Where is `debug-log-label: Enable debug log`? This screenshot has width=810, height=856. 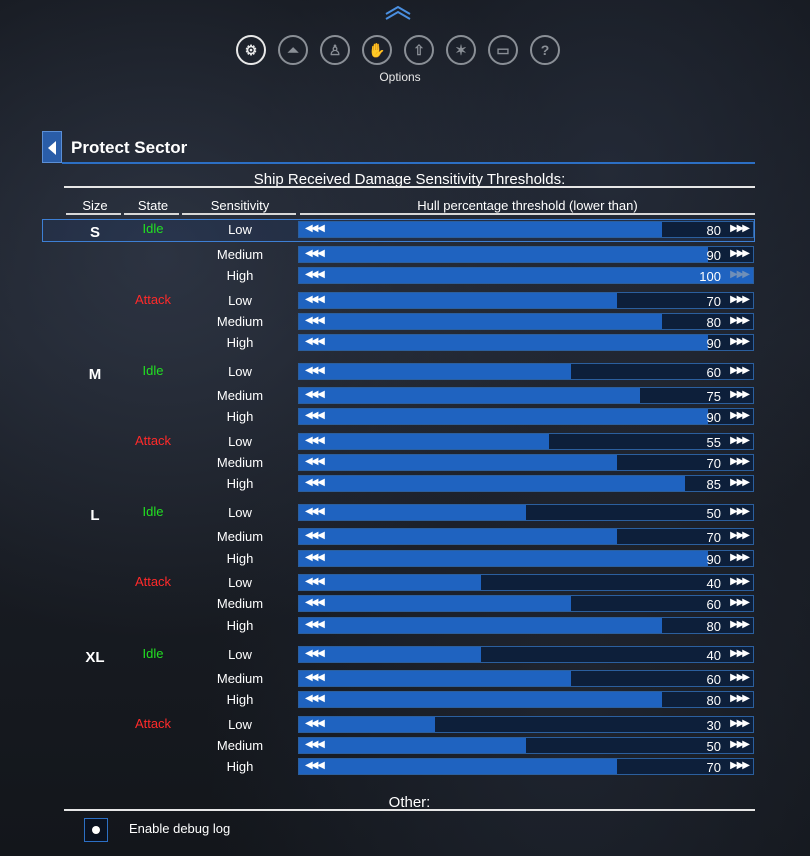 debug-log-label: Enable debug log is located at coordinates (180, 828).